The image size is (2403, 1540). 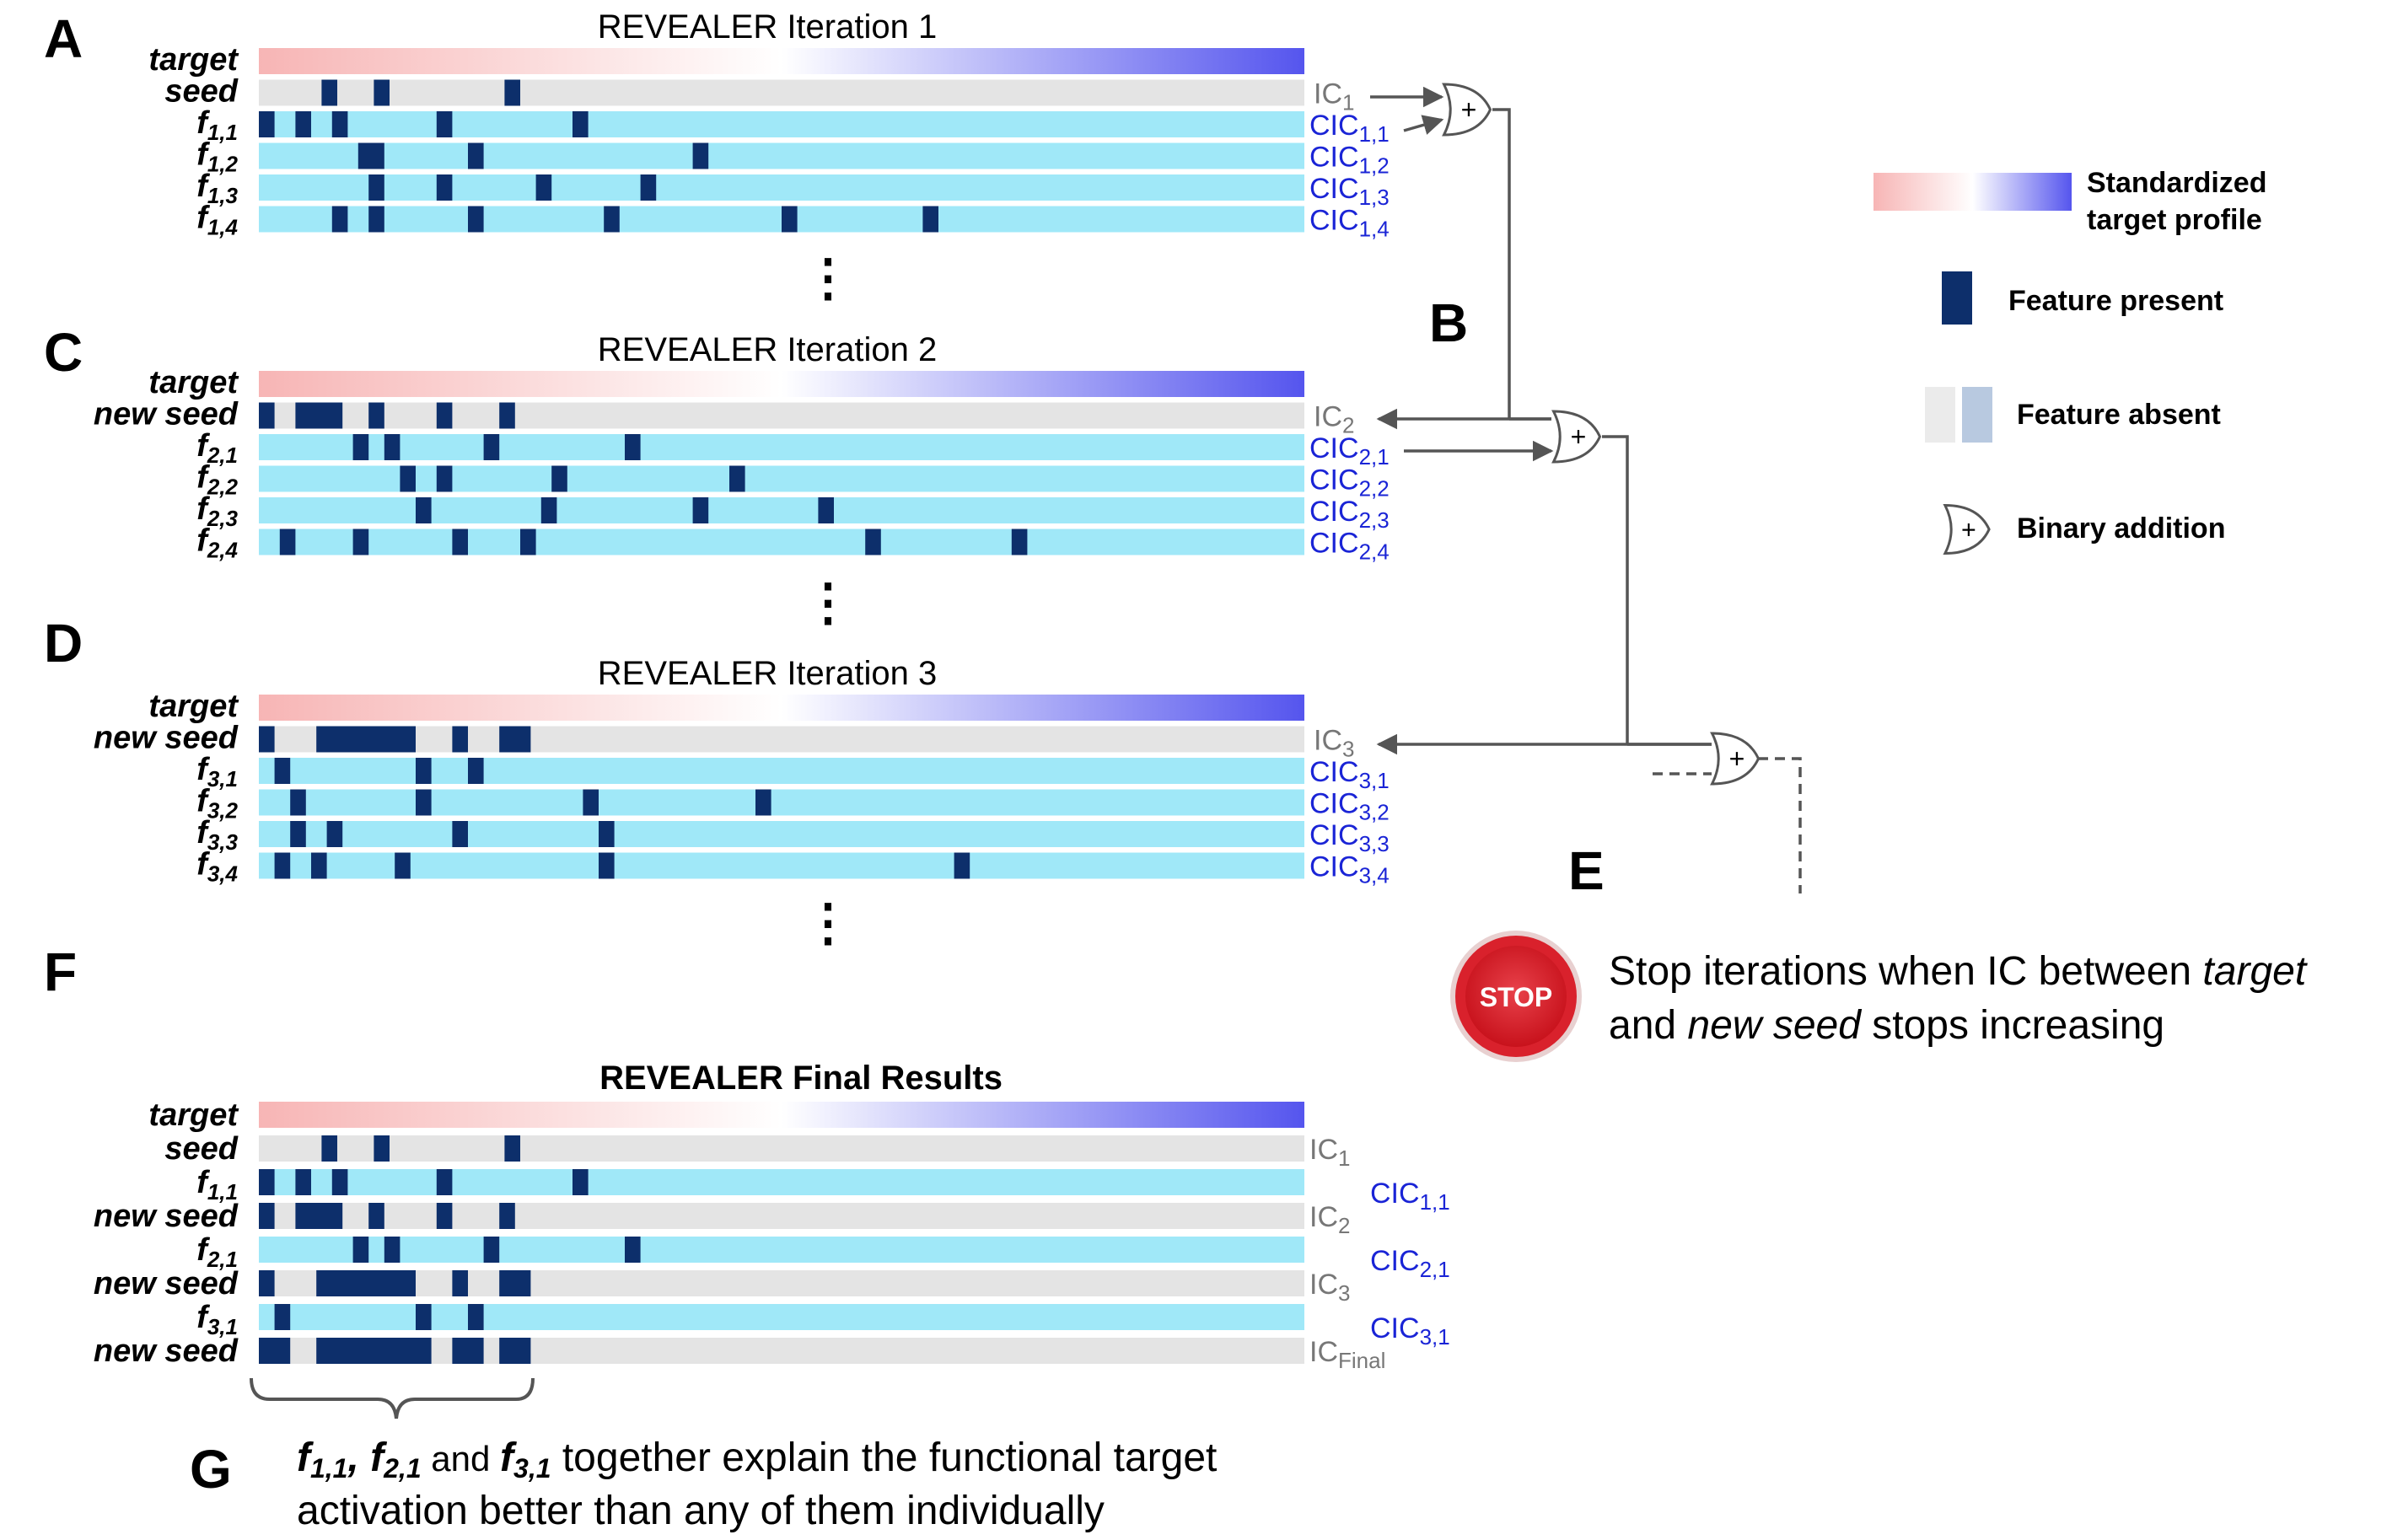 What do you see at coordinates (166, 1216) in the screenshot?
I see `final-row-label: new seed` at bounding box center [166, 1216].